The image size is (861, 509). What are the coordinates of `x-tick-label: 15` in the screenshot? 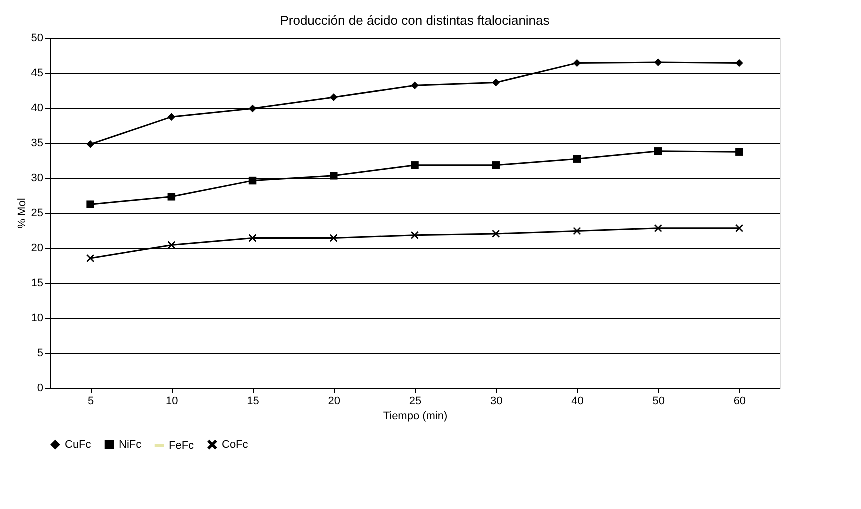 It's located at (253, 402).